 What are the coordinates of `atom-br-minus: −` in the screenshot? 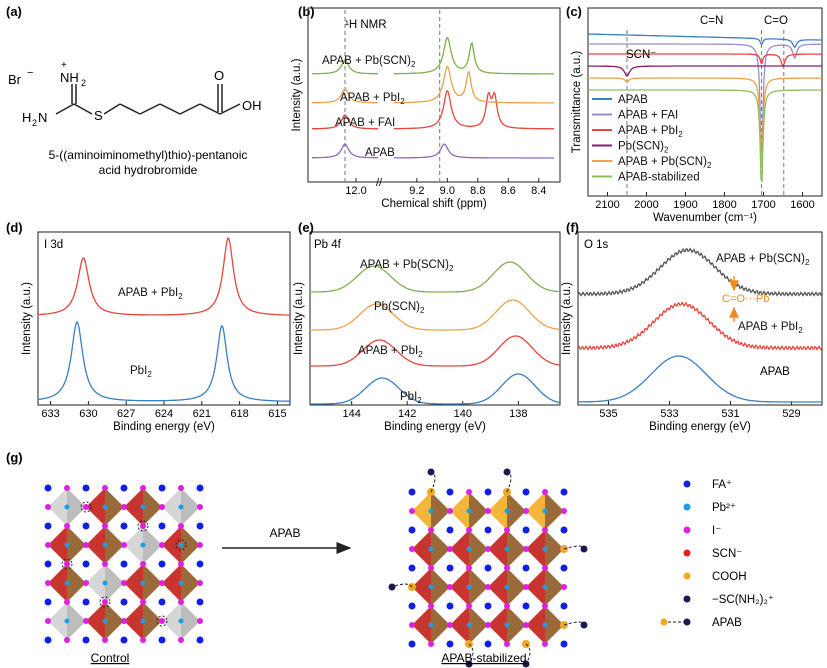 It's located at (30, 73).